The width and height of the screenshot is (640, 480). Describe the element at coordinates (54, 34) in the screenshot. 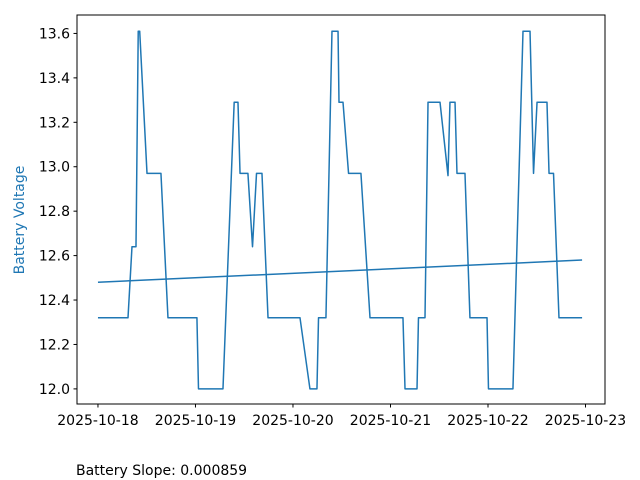

I see `y-tick-label: 13.6` at that location.